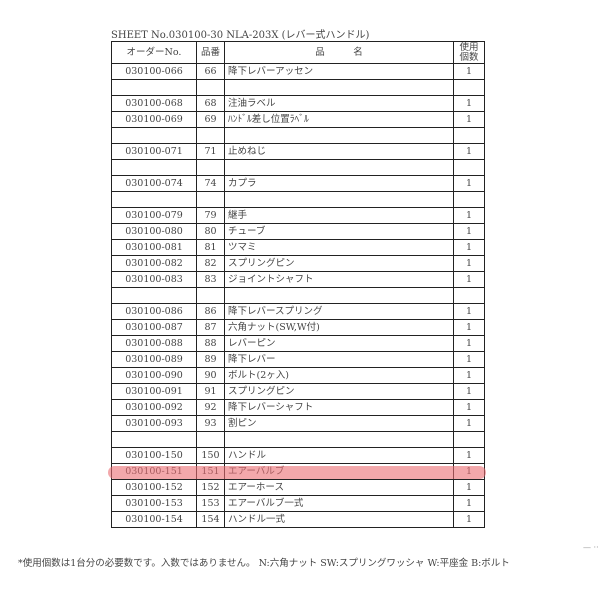 The height and width of the screenshot is (600, 600). What do you see at coordinates (154, 215) in the screenshot?
I see `order-no-cell: 030100-079` at bounding box center [154, 215].